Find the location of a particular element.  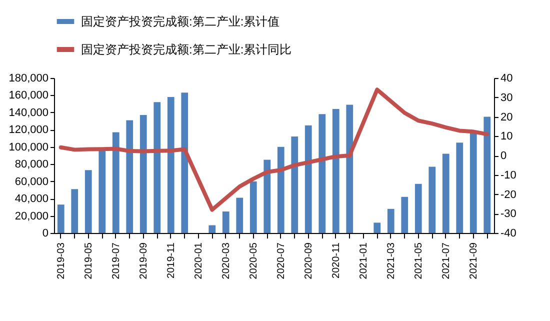

y2-tick-label: -40 is located at coordinates (508, 234).